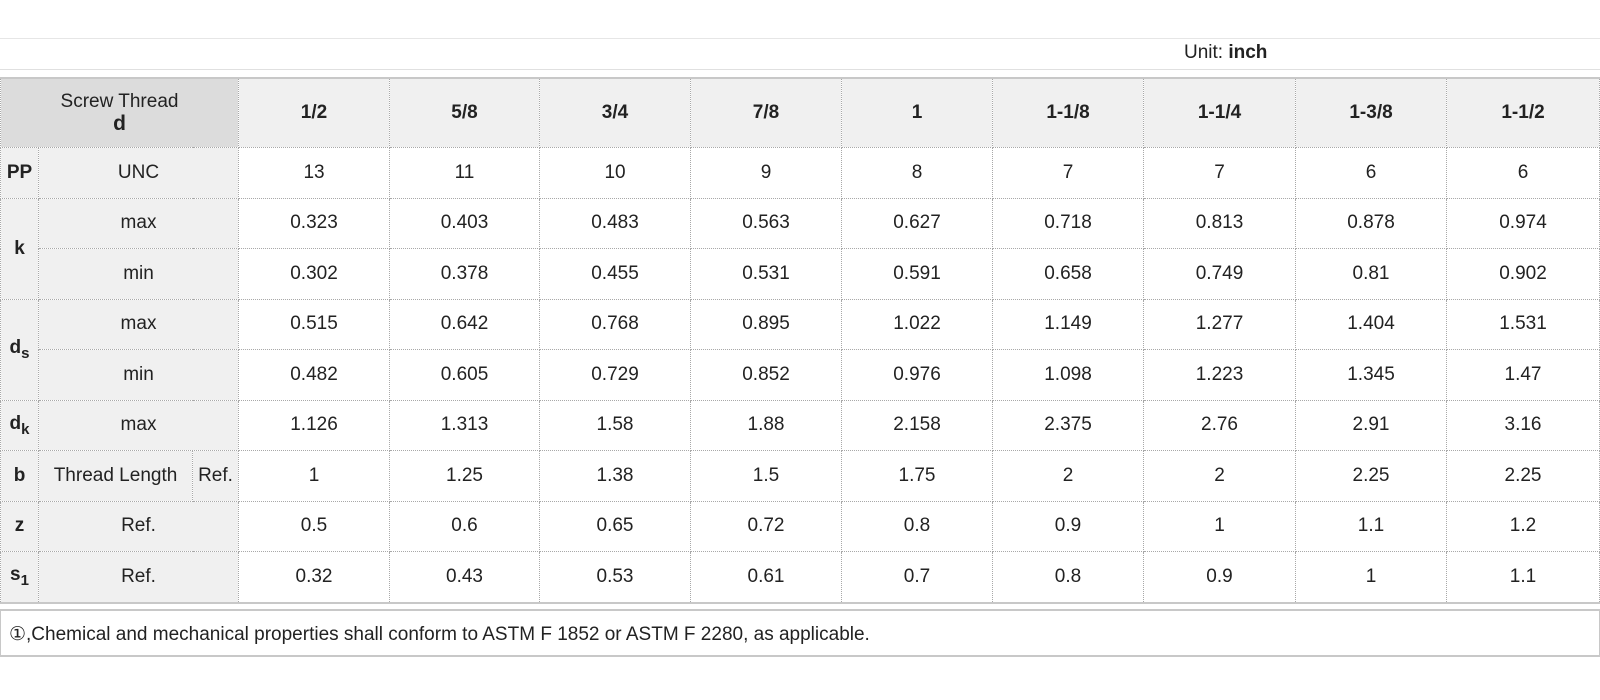  What do you see at coordinates (615, 223) in the screenshot?
I see `cell: 0.483` at bounding box center [615, 223].